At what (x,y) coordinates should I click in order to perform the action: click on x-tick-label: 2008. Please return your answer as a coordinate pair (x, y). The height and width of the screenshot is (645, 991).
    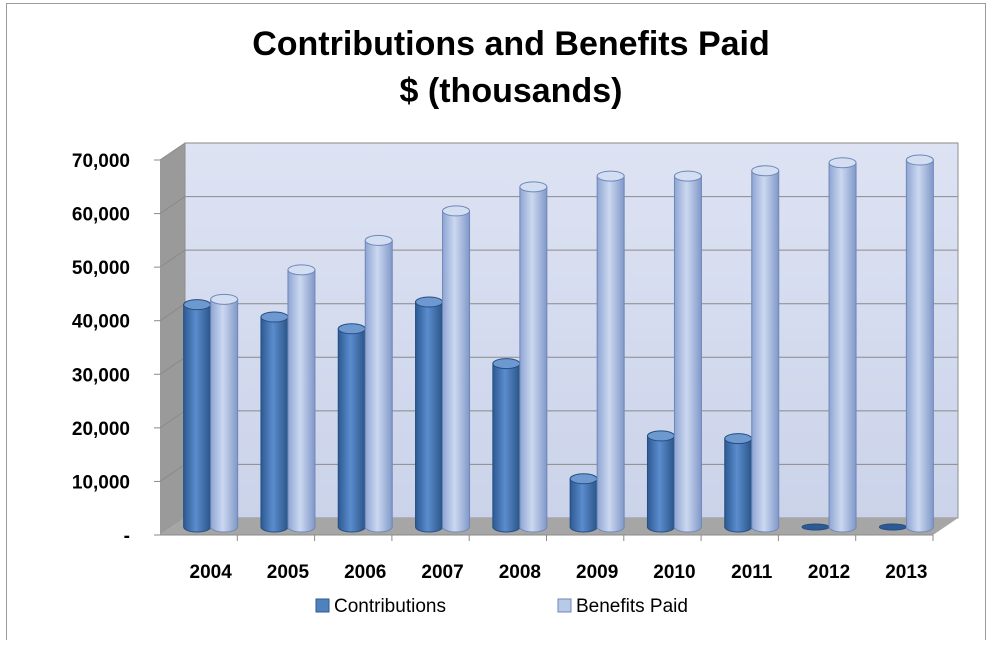
    Looking at the image, I should click on (520, 572).